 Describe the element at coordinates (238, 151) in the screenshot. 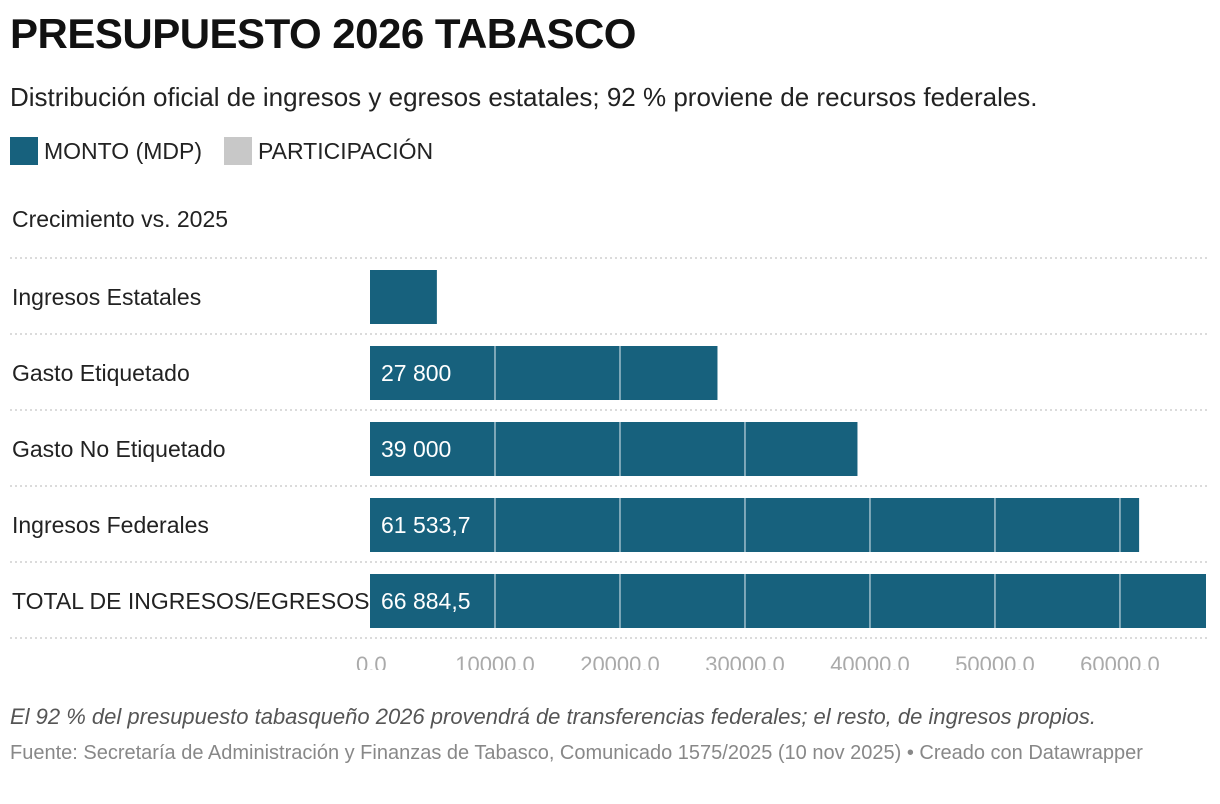

I see `legend-swatch-participacion` at that location.